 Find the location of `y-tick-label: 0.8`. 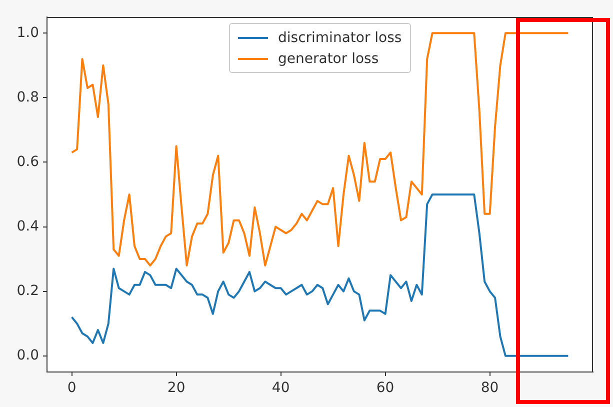

y-tick-label: 0.8 is located at coordinates (27, 97).